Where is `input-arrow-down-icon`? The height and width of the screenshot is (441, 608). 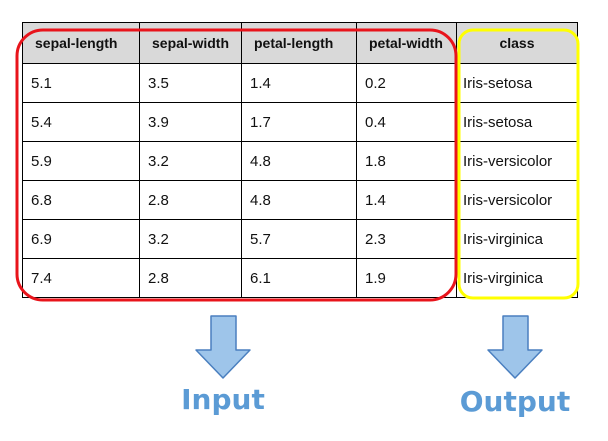 input-arrow-down-icon is located at coordinates (223, 347).